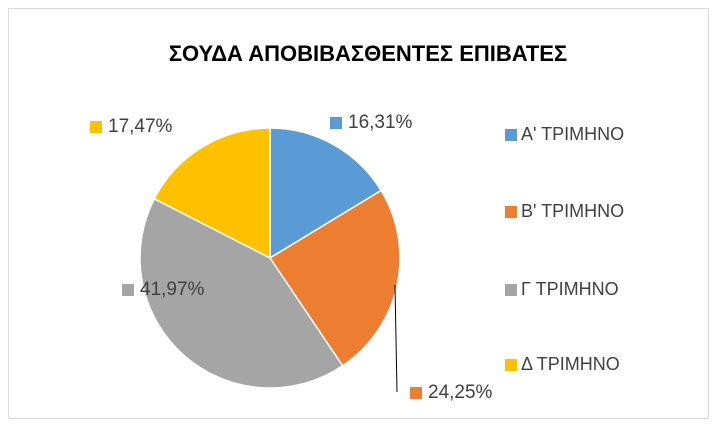 This screenshot has width=718, height=427. Describe the element at coordinates (572, 211) in the screenshot. I see `legend-label: Β' ΤΡΙΜΗΝΟ` at that location.